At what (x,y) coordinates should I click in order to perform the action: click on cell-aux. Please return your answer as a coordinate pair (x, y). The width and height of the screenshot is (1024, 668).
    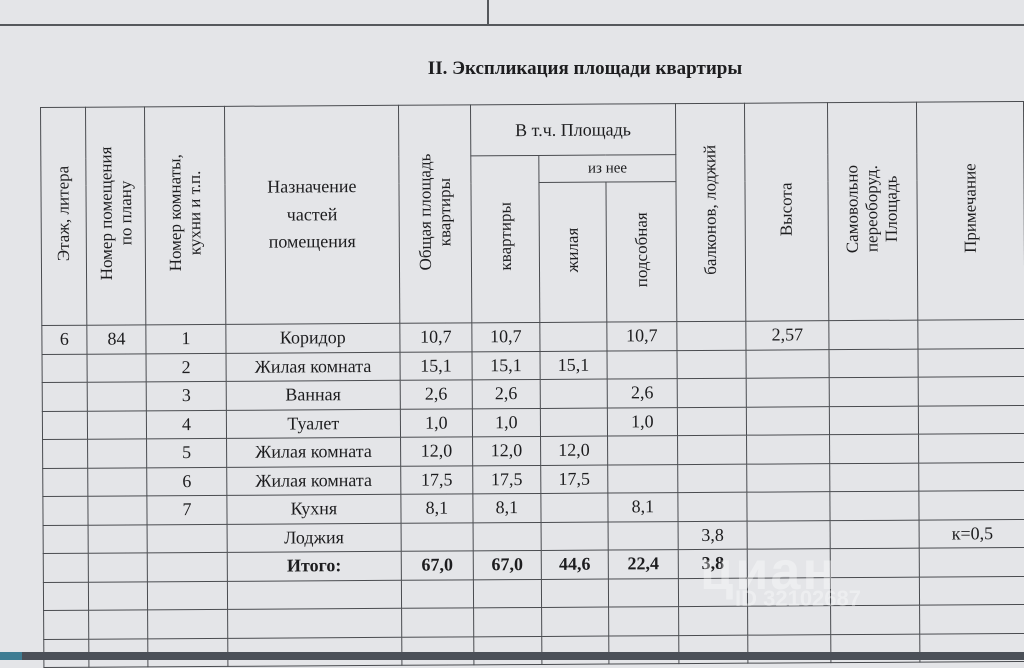
    Looking at the image, I should click on (642, 479).